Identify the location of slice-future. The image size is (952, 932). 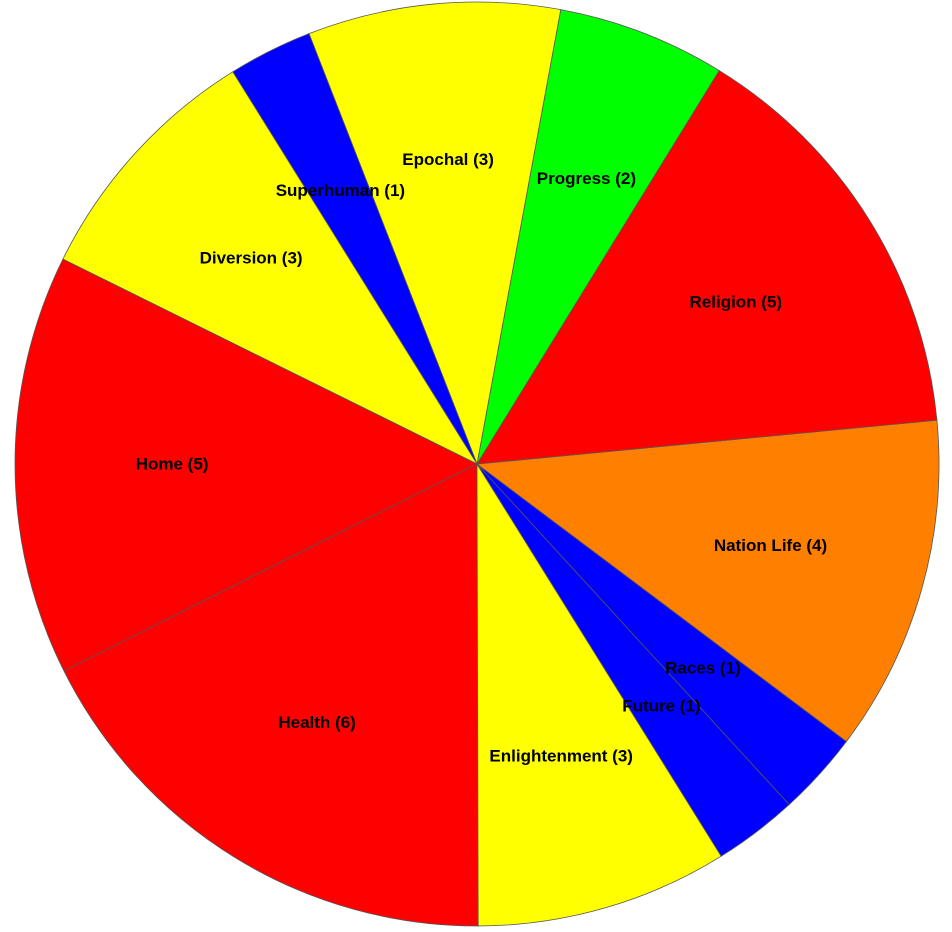
(633, 660).